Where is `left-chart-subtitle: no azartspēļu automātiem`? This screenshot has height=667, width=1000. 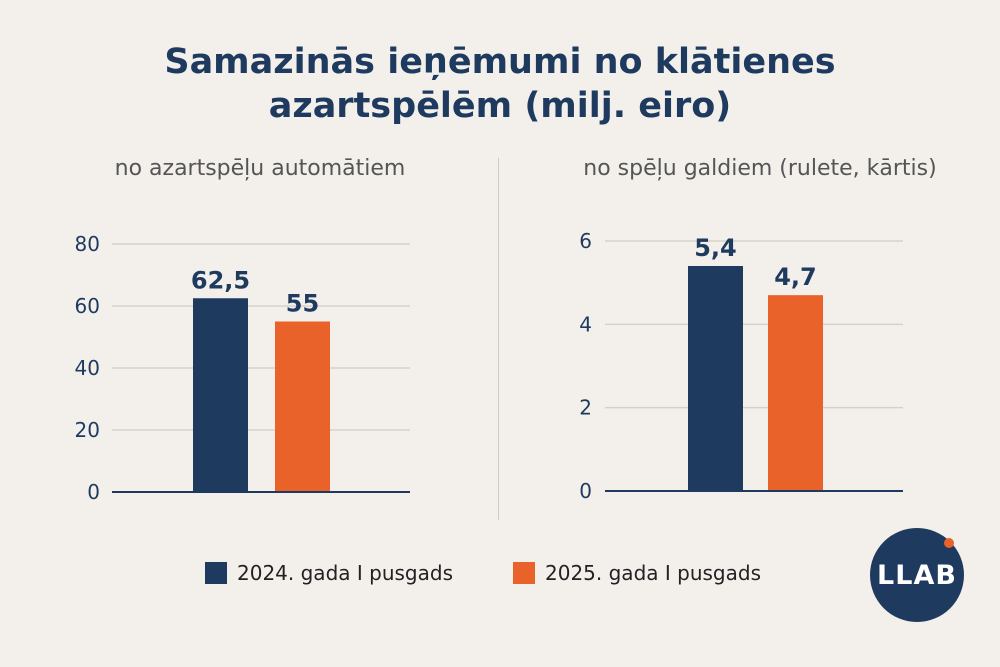 left-chart-subtitle: no azartspēļu automātiem is located at coordinates (260, 168).